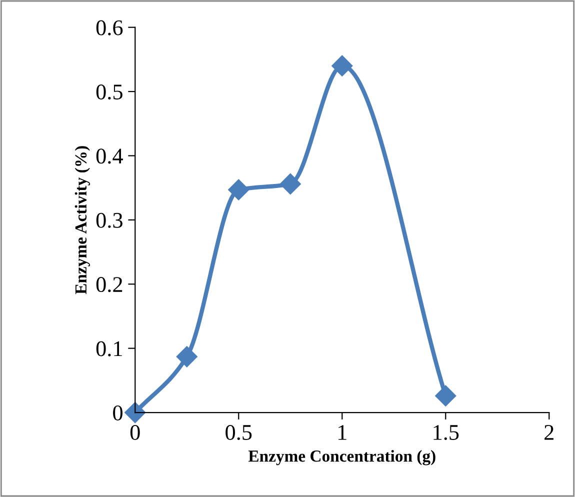  Describe the element at coordinates (135, 432) in the screenshot. I see `x-tick-label: 0` at that location.